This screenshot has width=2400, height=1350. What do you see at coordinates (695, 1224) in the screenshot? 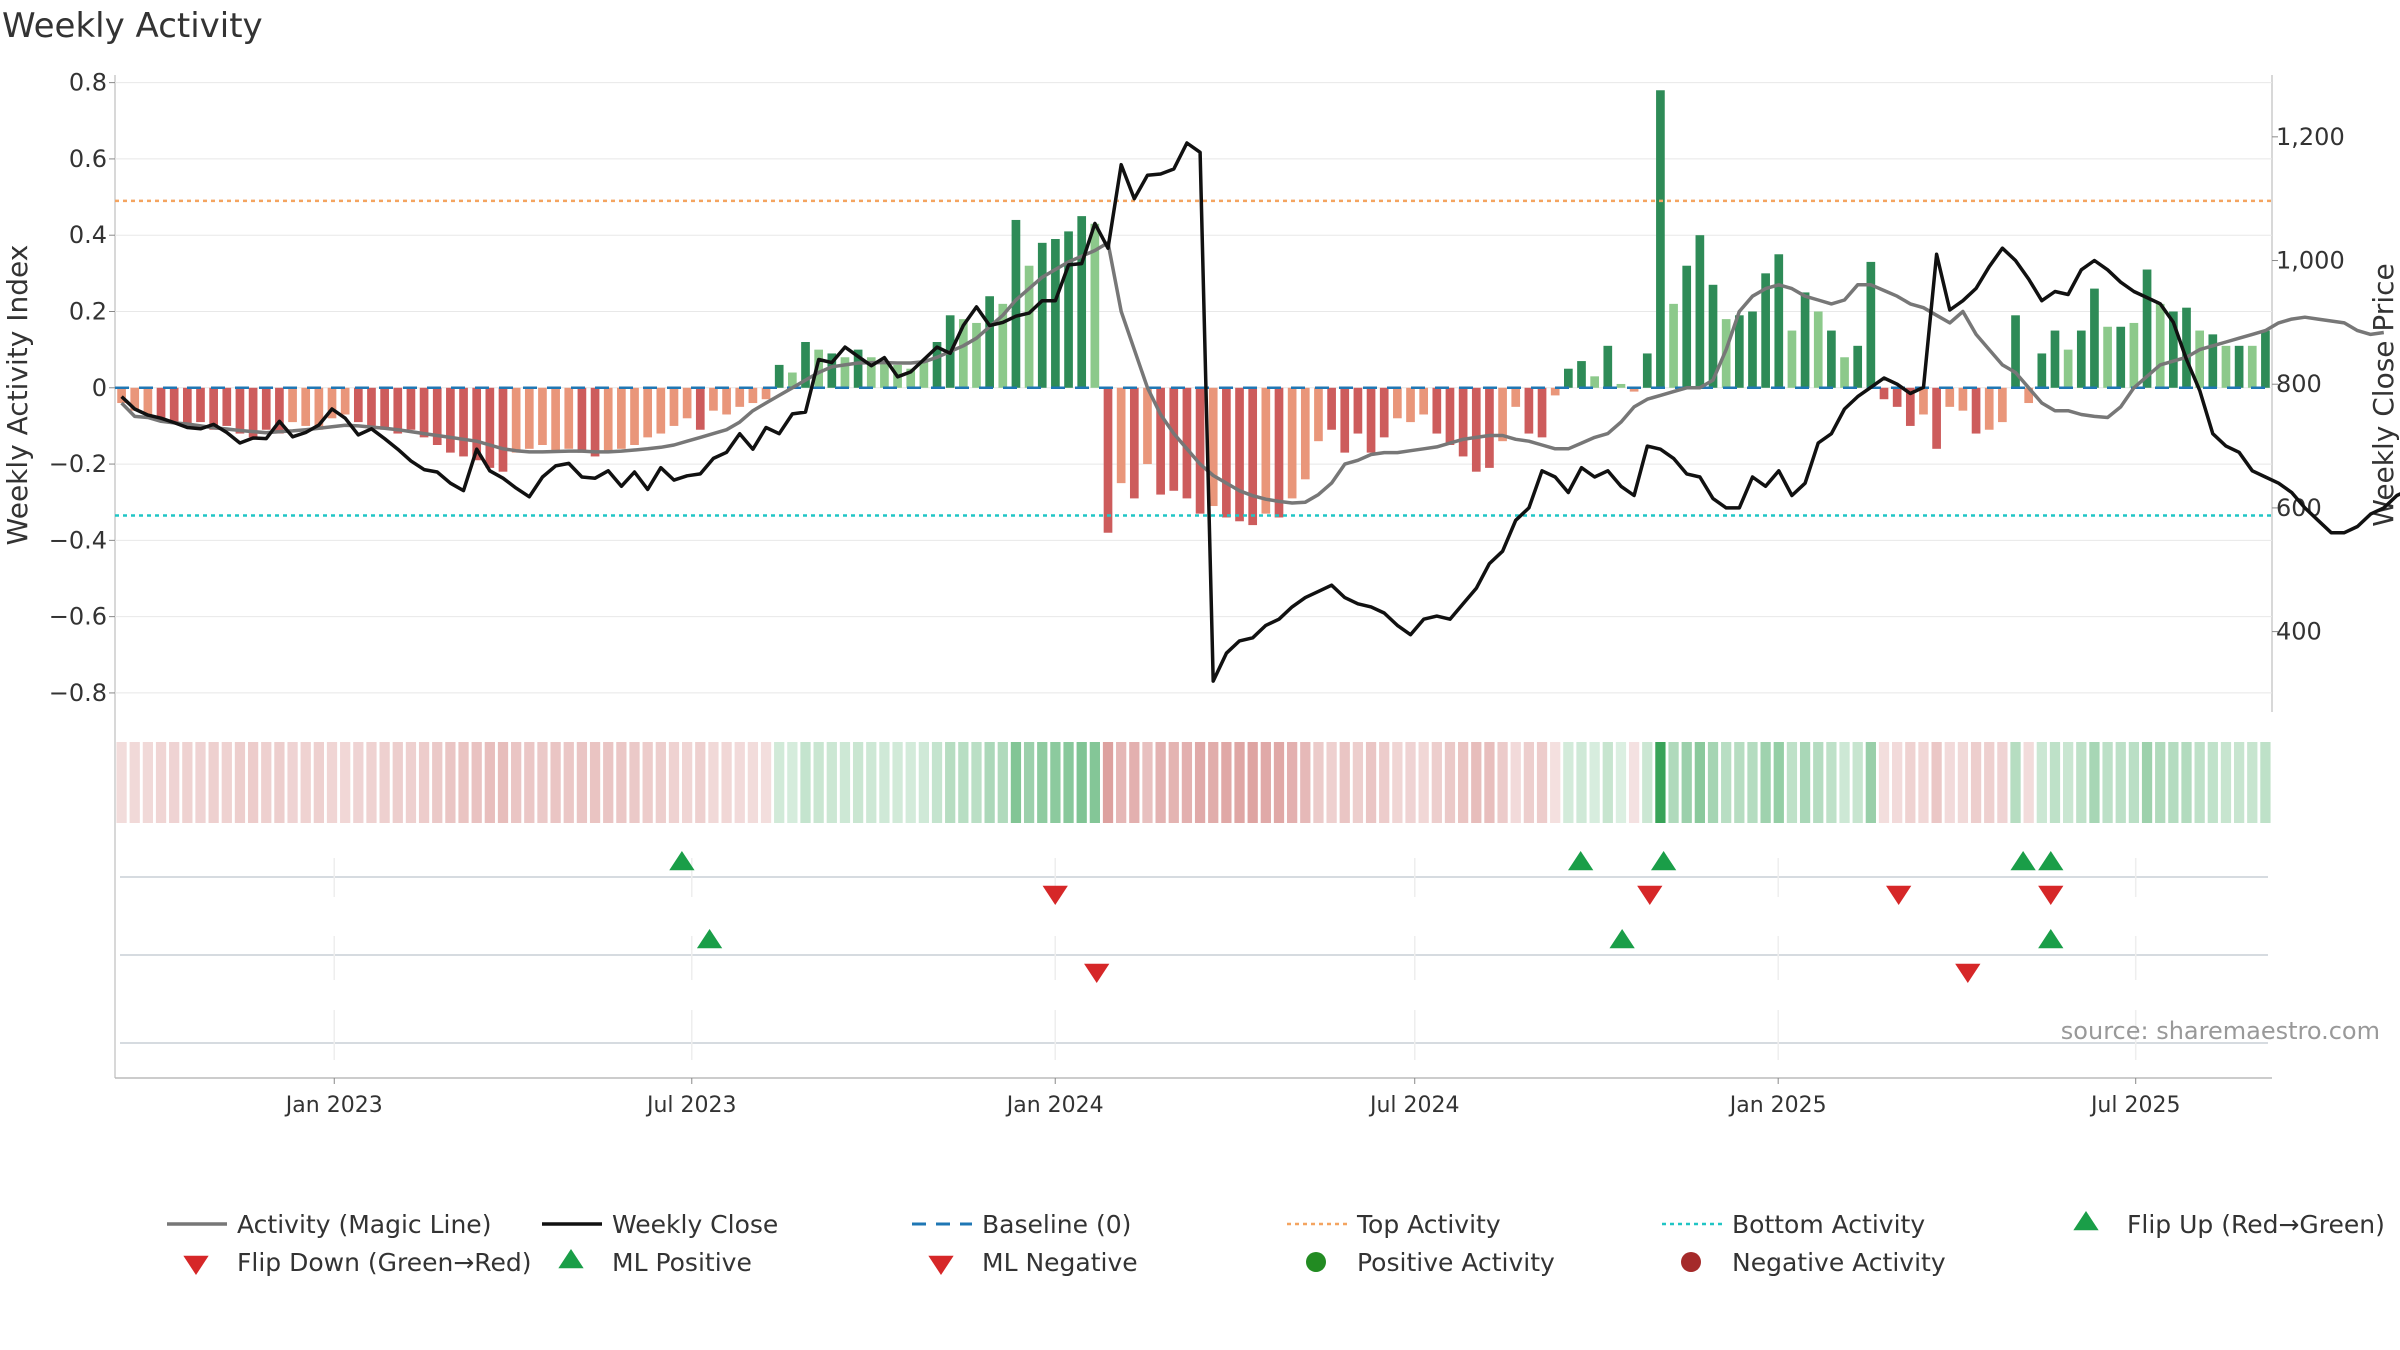
I see `legend-label: Weekly Close` at bounding box center [695, 1224].